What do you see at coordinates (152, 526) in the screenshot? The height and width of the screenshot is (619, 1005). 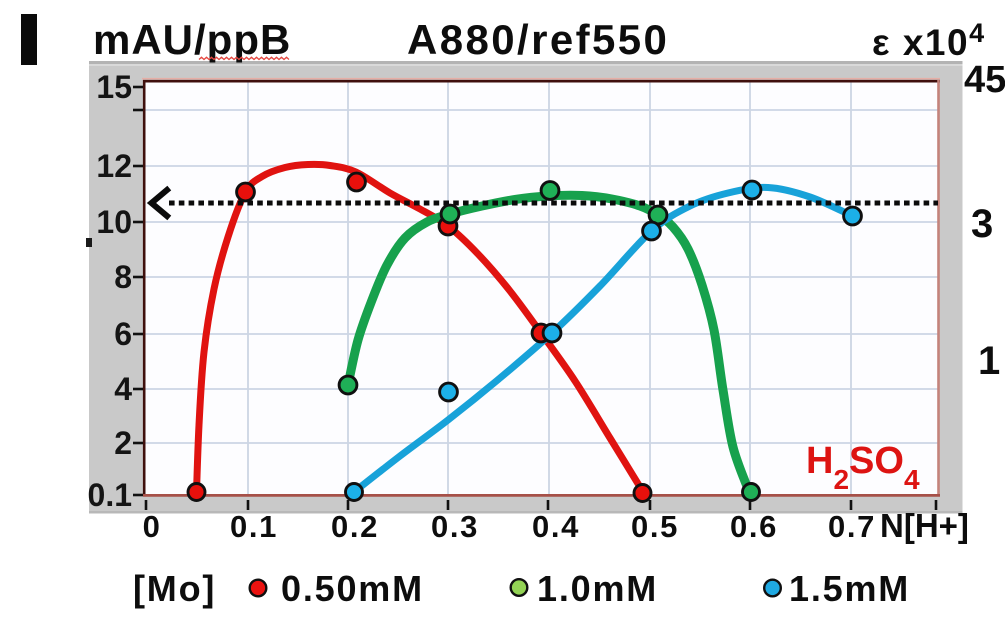 I see `svg-text: 0` at bounding box center [152, 526].